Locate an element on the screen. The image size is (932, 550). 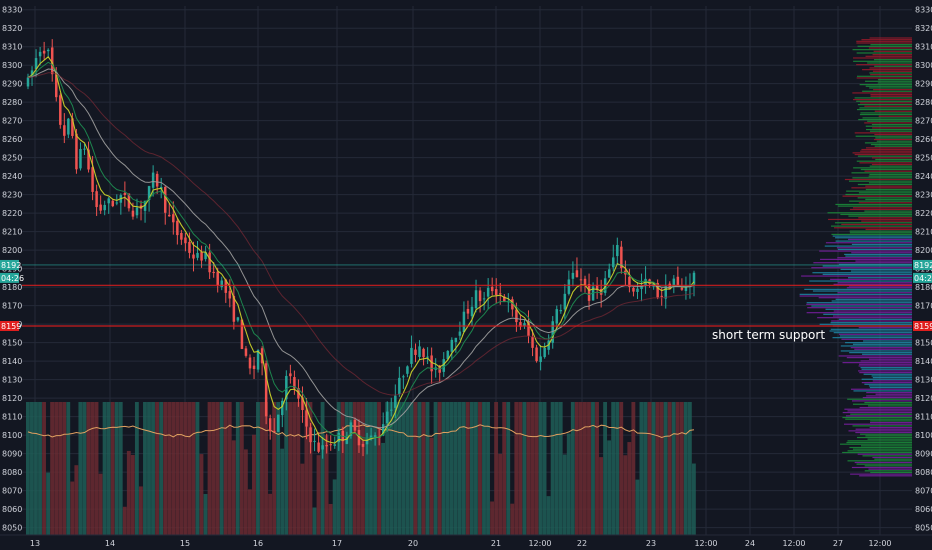
y-tick-right: 8120 is located at coordinates (923, 398).